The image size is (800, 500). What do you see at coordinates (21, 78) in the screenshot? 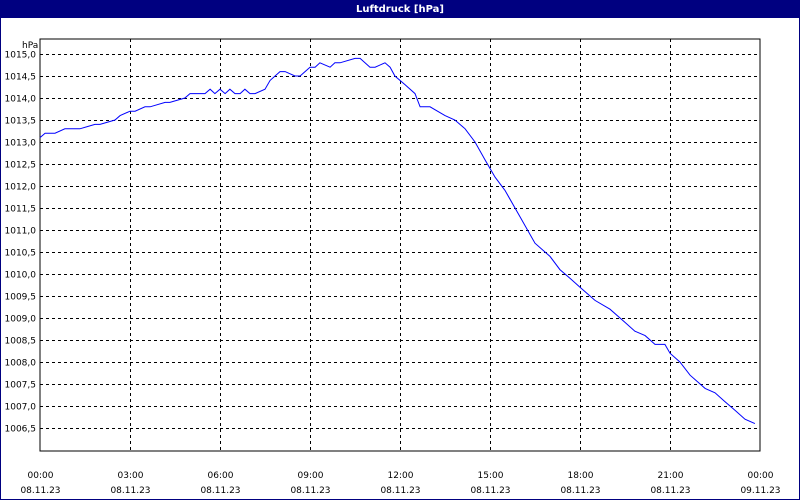
I see `y-tick-label: 1014,5` at bounding box center [21, 78].